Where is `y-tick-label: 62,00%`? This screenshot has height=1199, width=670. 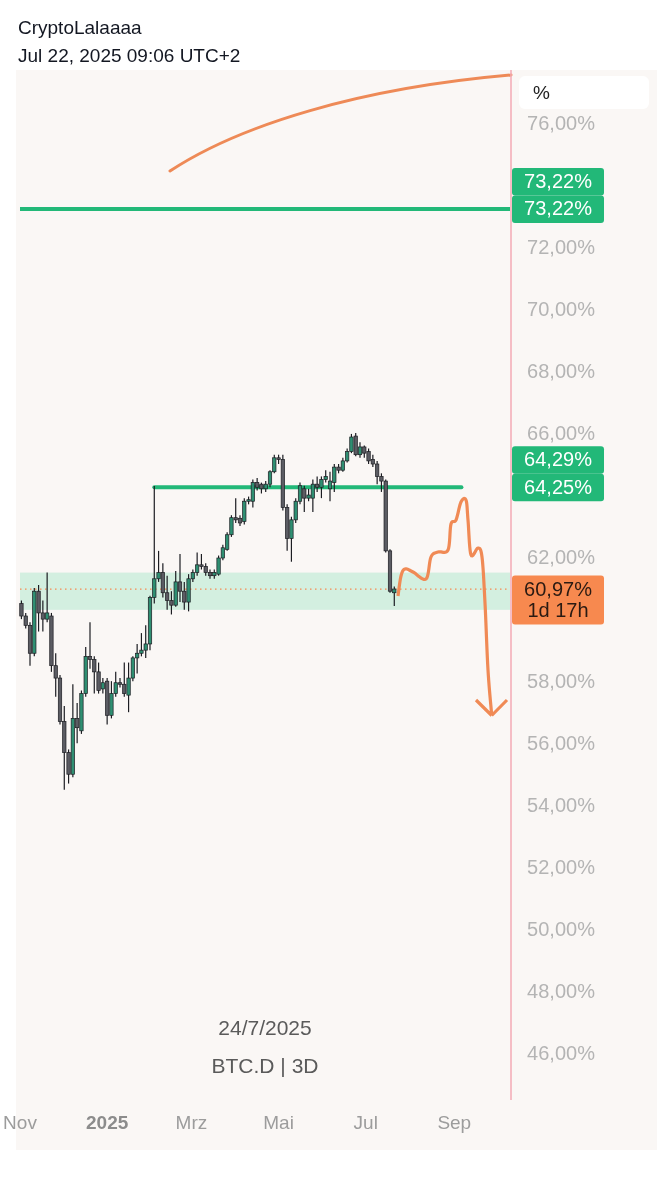
y-tick-label: 62,00% is located at coordinates (561, 557).